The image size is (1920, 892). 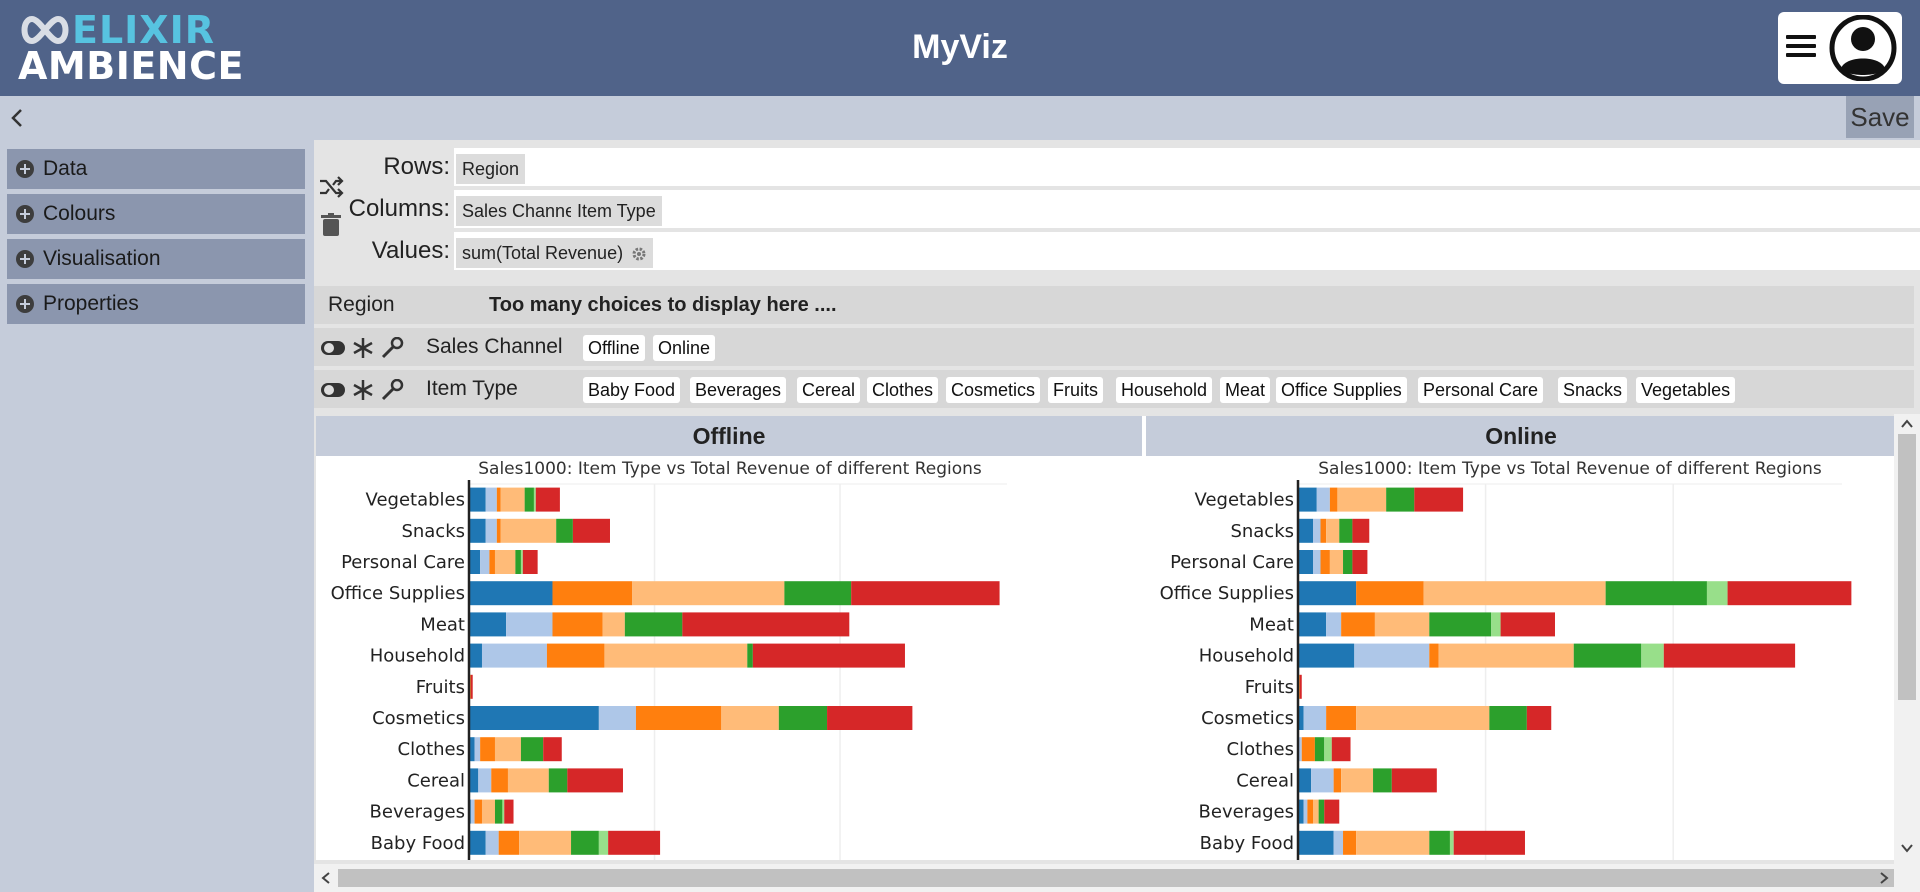 I want to click on chip-beverages: Beverages, so click(x=738, y=390).